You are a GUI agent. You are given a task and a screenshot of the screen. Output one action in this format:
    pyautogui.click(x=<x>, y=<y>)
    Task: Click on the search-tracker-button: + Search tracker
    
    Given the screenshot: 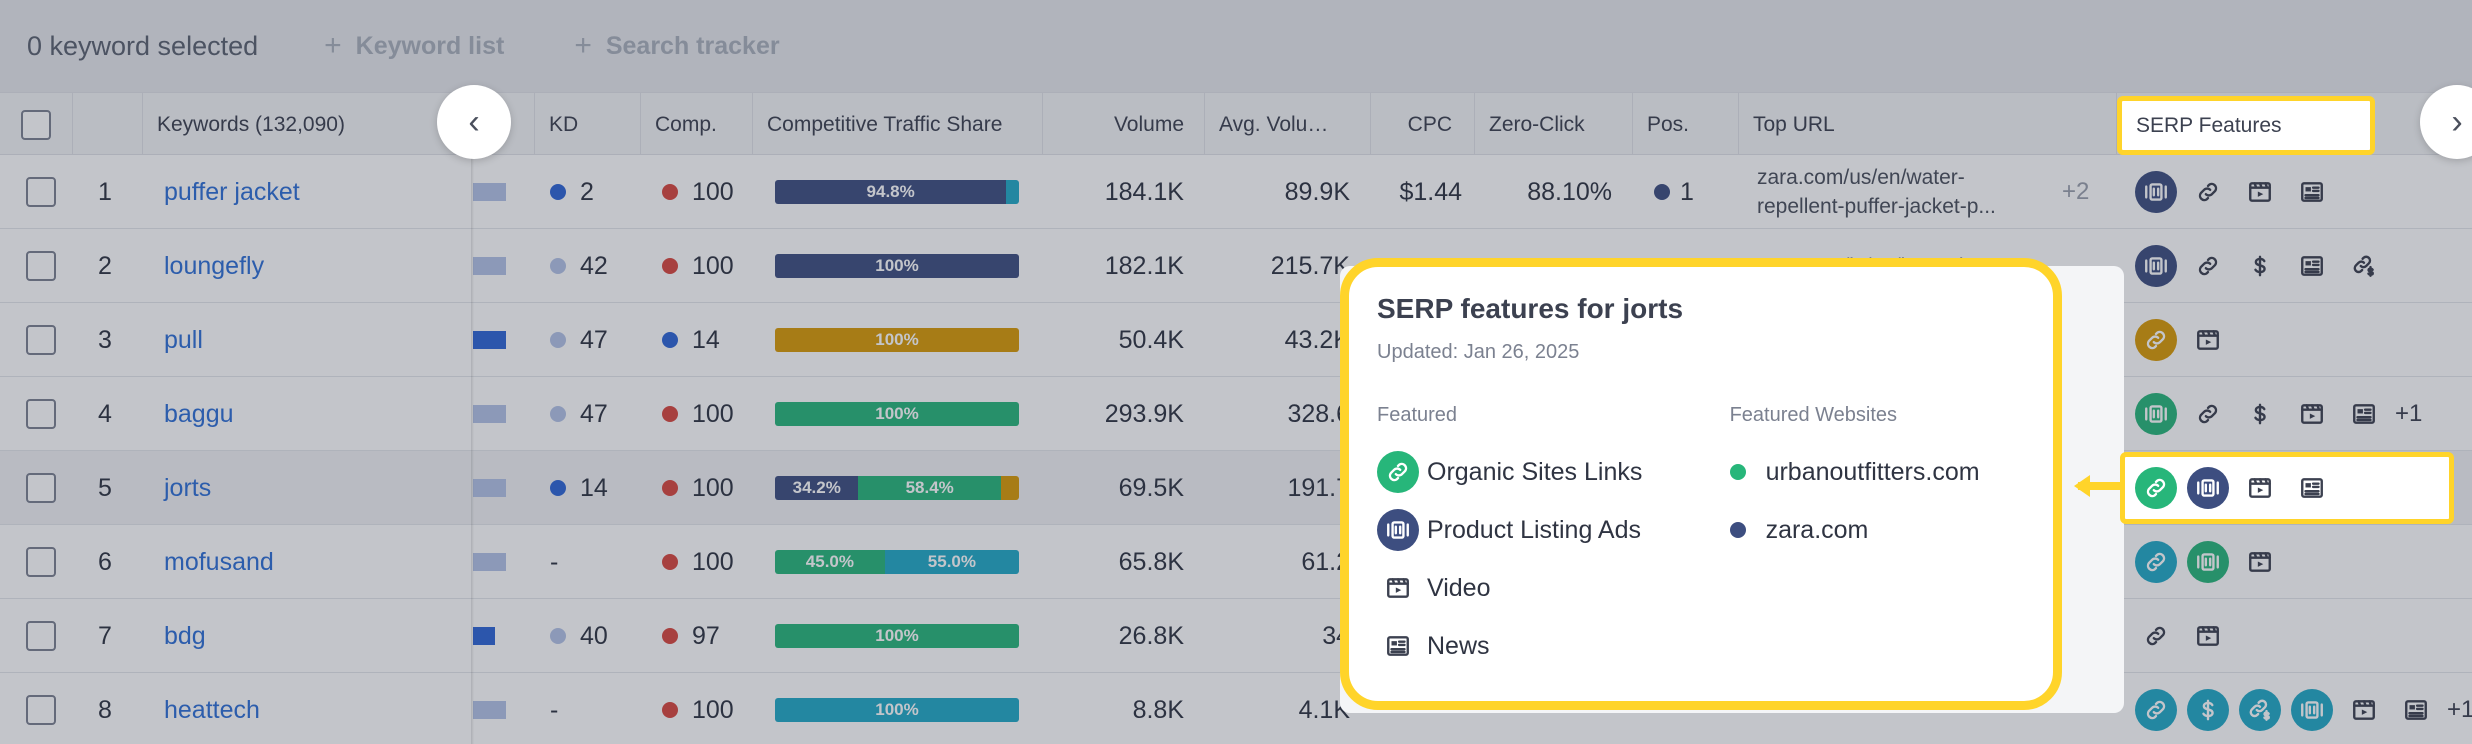 What is the action you would take?
    pyautogui.click(x=676, y=46)
    